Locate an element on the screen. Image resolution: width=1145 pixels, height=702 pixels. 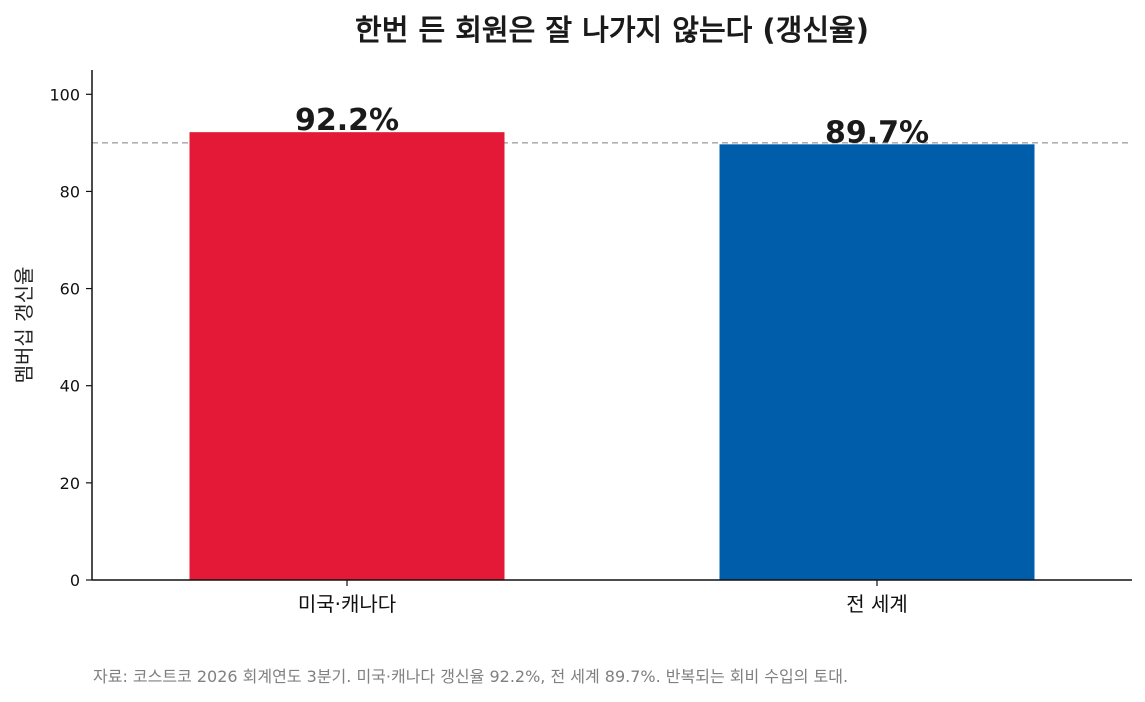
data-label-1: 92.2% is located at coordinates (347, 120).